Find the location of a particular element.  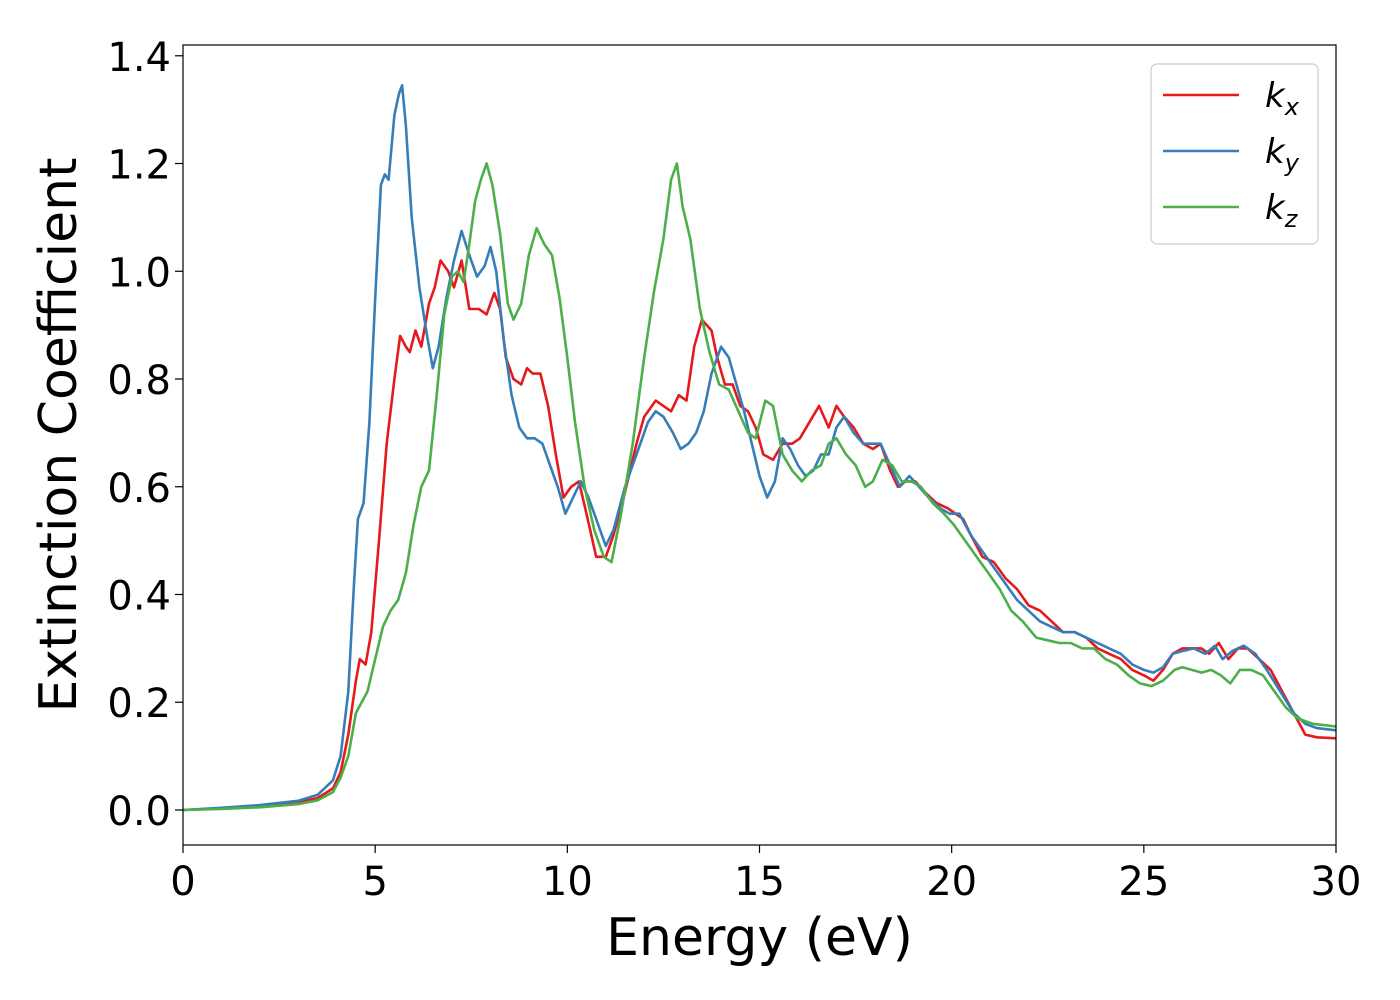

legend-box is located at coordinates (1234, 154).